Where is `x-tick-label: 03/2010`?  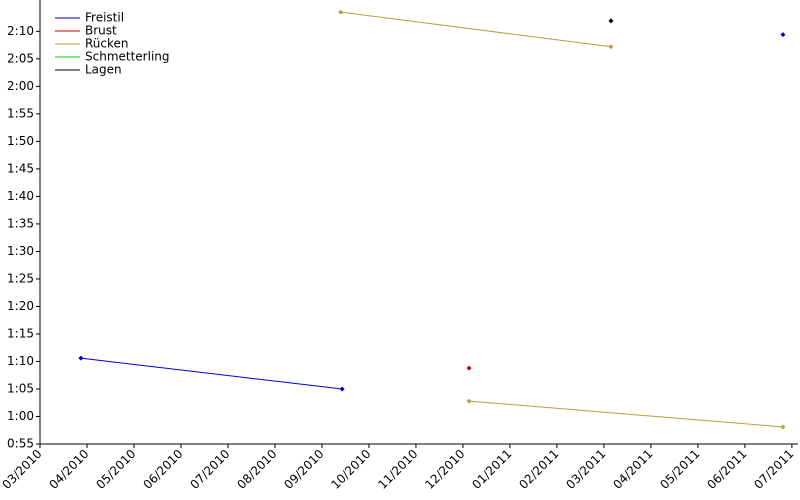 x-tick-label: 03/2010 is located at coordinates (22, 469).